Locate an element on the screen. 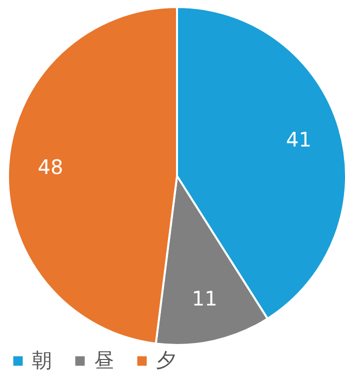 This screenshot has height=392, width=345. legend-label: 昼 is located at coordinates (104, 360).